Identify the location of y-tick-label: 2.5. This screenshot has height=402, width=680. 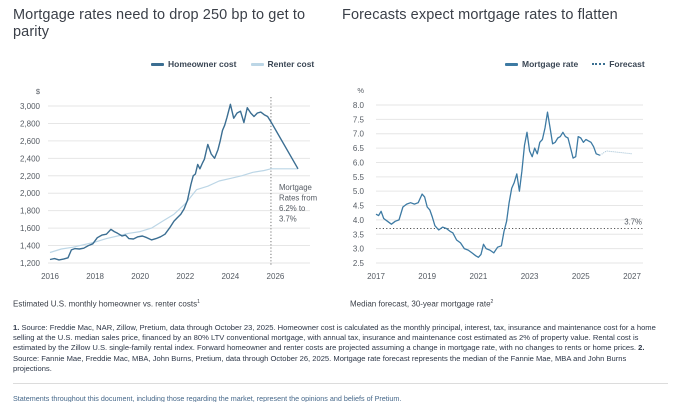
(359, 263).